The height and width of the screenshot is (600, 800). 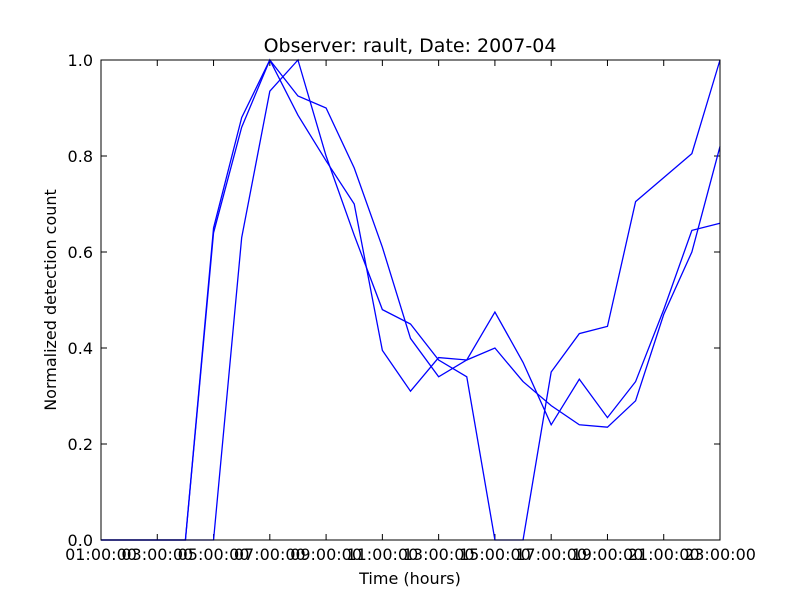 I want to click on x-tick-label: 15:00:00, so click(x=495, y=554).